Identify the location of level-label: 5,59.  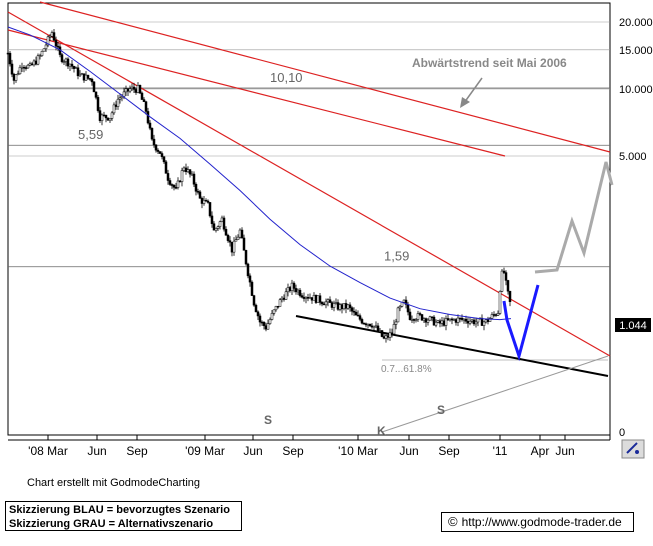
(90, 134).